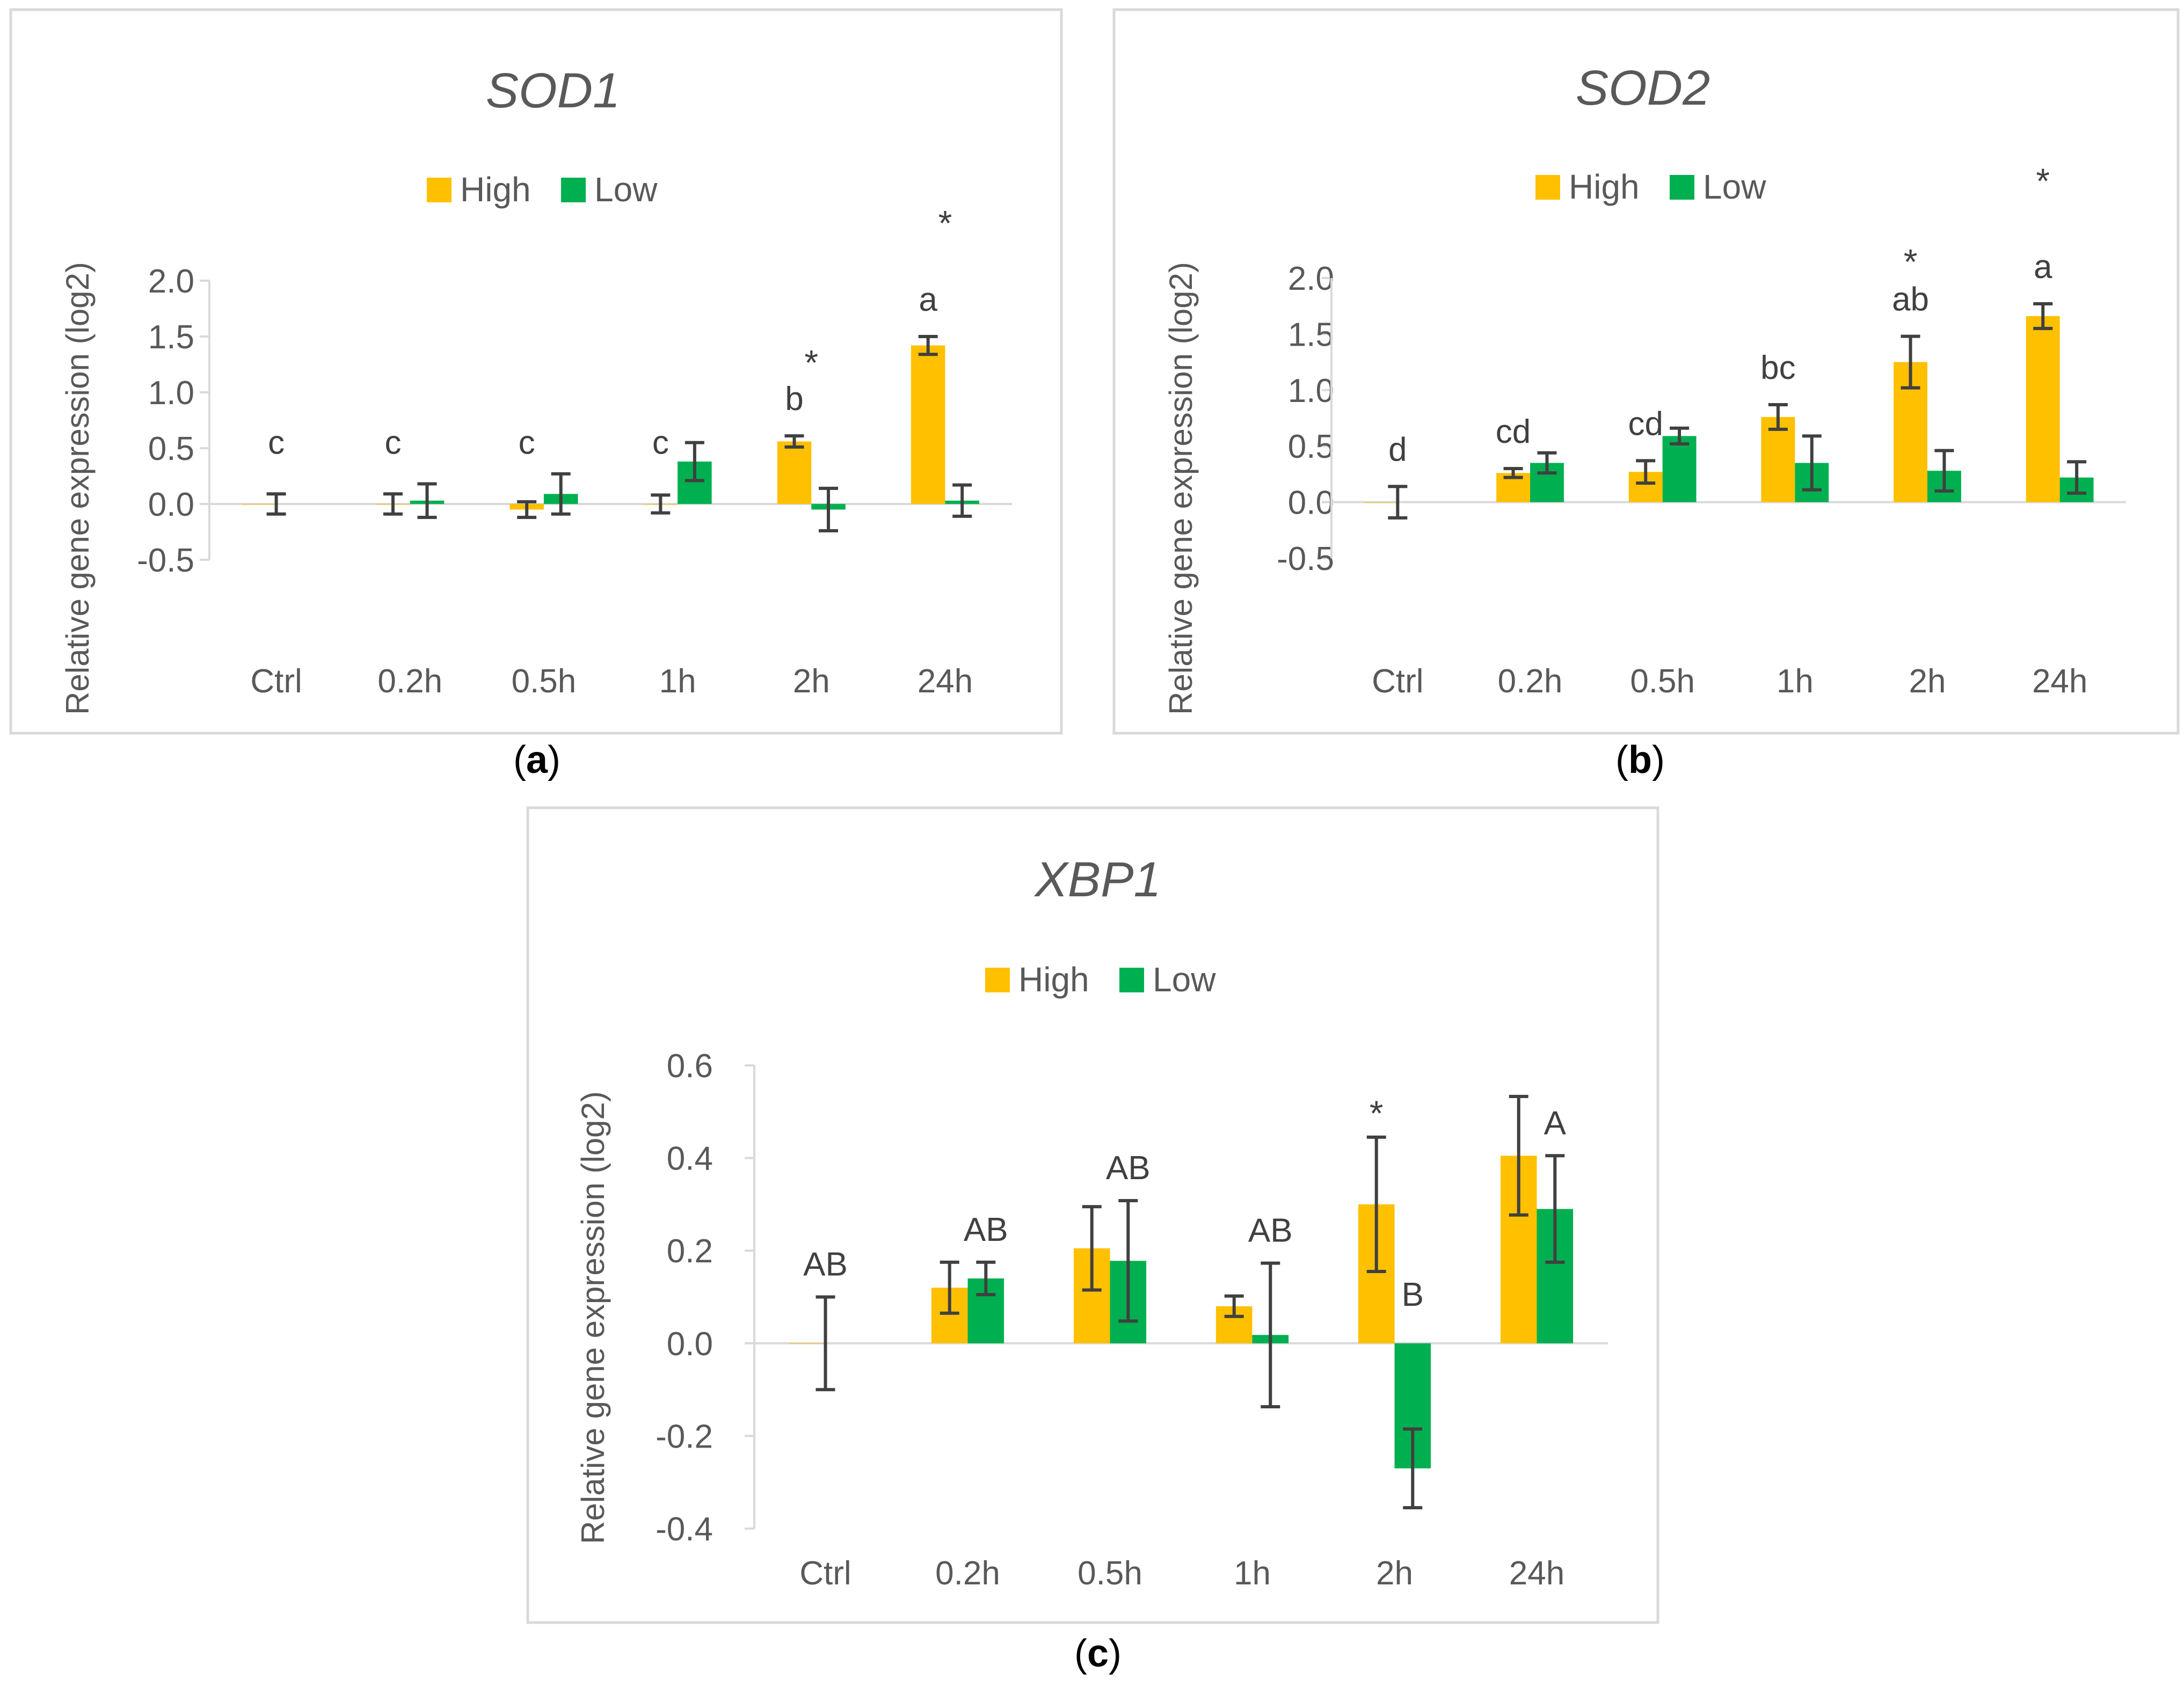 This screenshot has width=2184, height=1703. I want to click on chart-title: XBP1, so click(1097, 879).